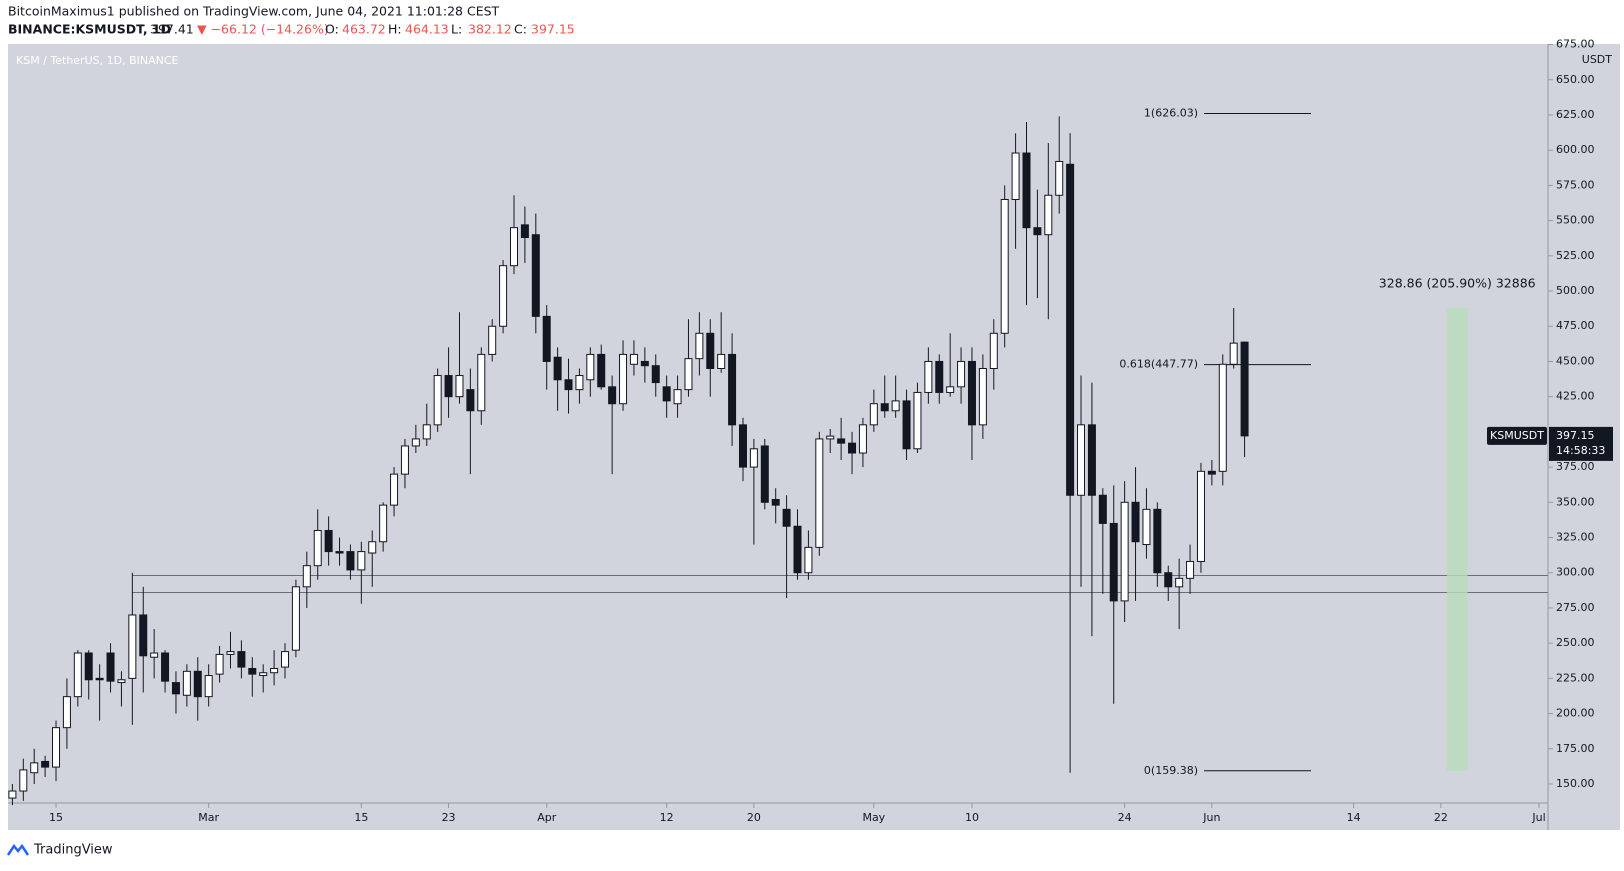 This screenshot has height=871, width=1624. Describe the element at coordinates (1575, 114) in the screenshot. I see `y-tick-label: 625.00` at that location.